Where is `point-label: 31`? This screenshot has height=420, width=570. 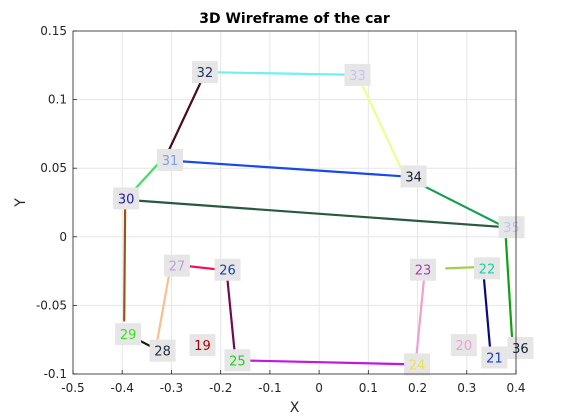 point-label: 31 is located at coordinates (170, 161).